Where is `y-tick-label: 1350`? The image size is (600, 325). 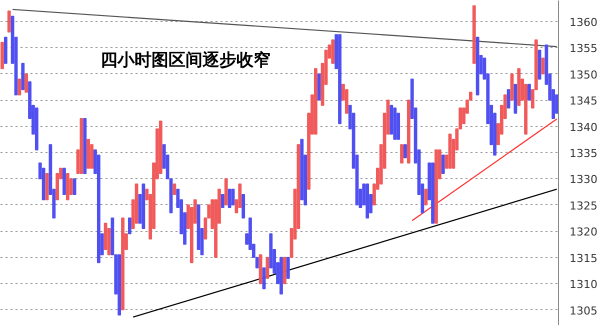 y-tick-label: 1350 is located at coordinates (584, 75).